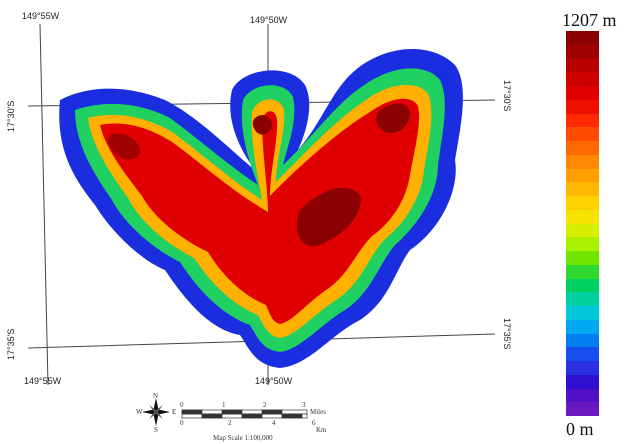 The height and width of the screenshot is (444, 639). I want to click on km-unit: Km, so click(321, 430).